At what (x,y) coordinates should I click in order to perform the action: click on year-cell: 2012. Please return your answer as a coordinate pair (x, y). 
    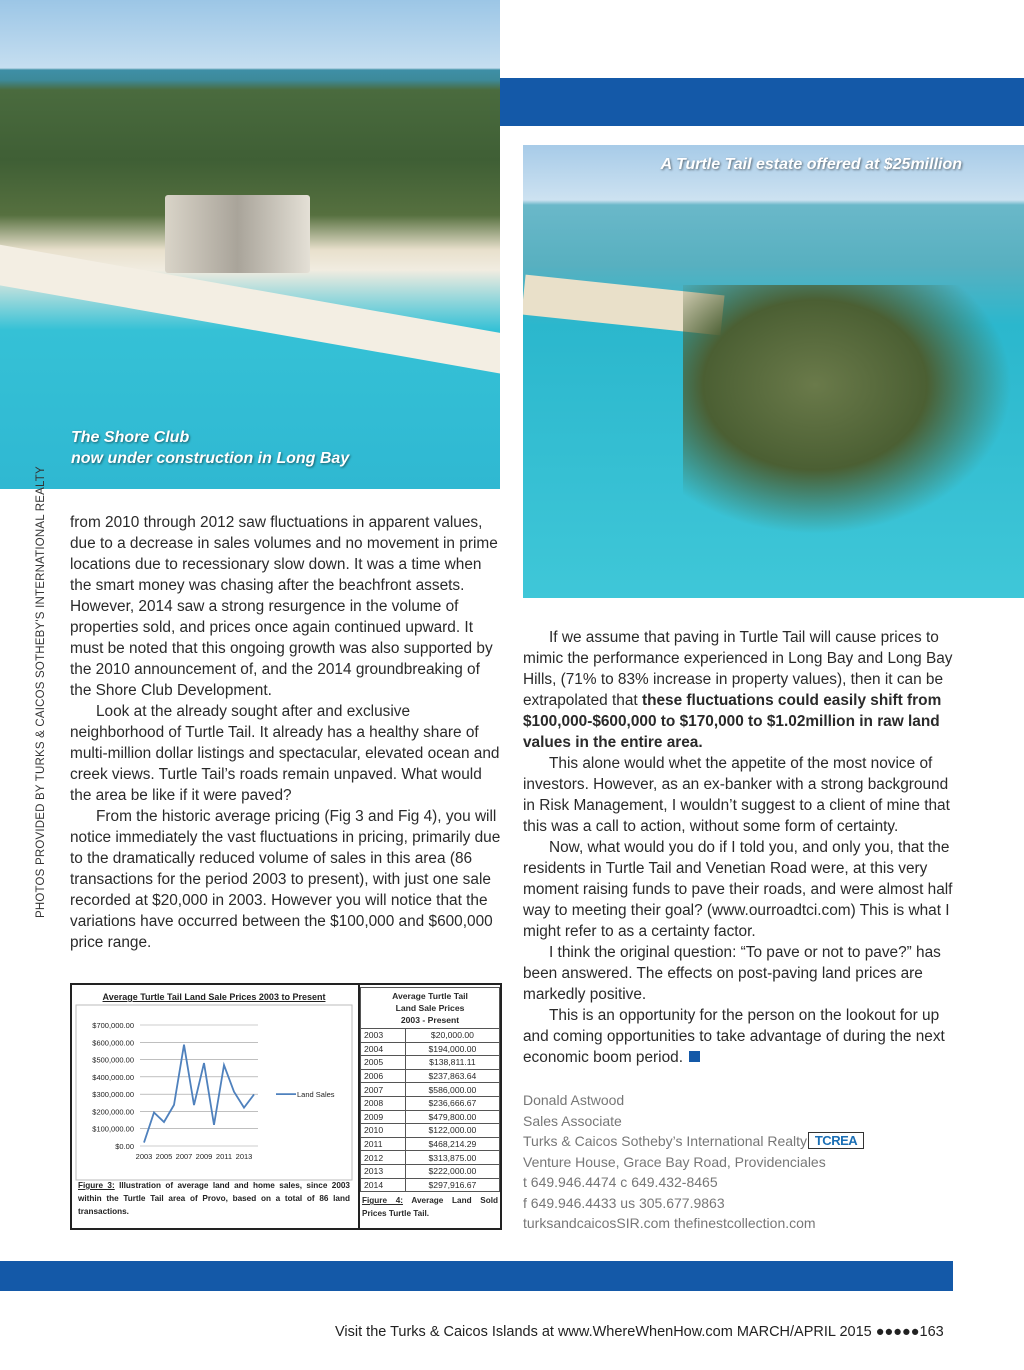
    Looking at the image, I should click on (383, 1157).